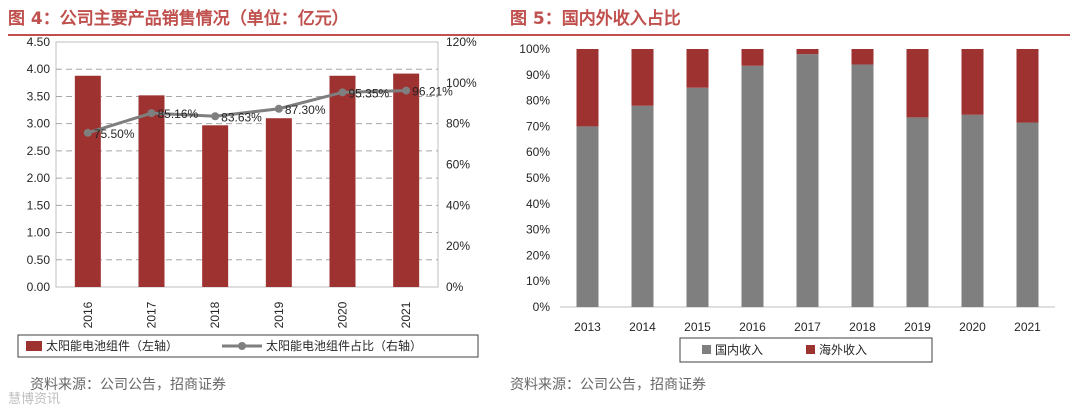  Describe the element at coordinates (810, 349) in the screenshot. I see `legend-swatch-overseas` at that location.